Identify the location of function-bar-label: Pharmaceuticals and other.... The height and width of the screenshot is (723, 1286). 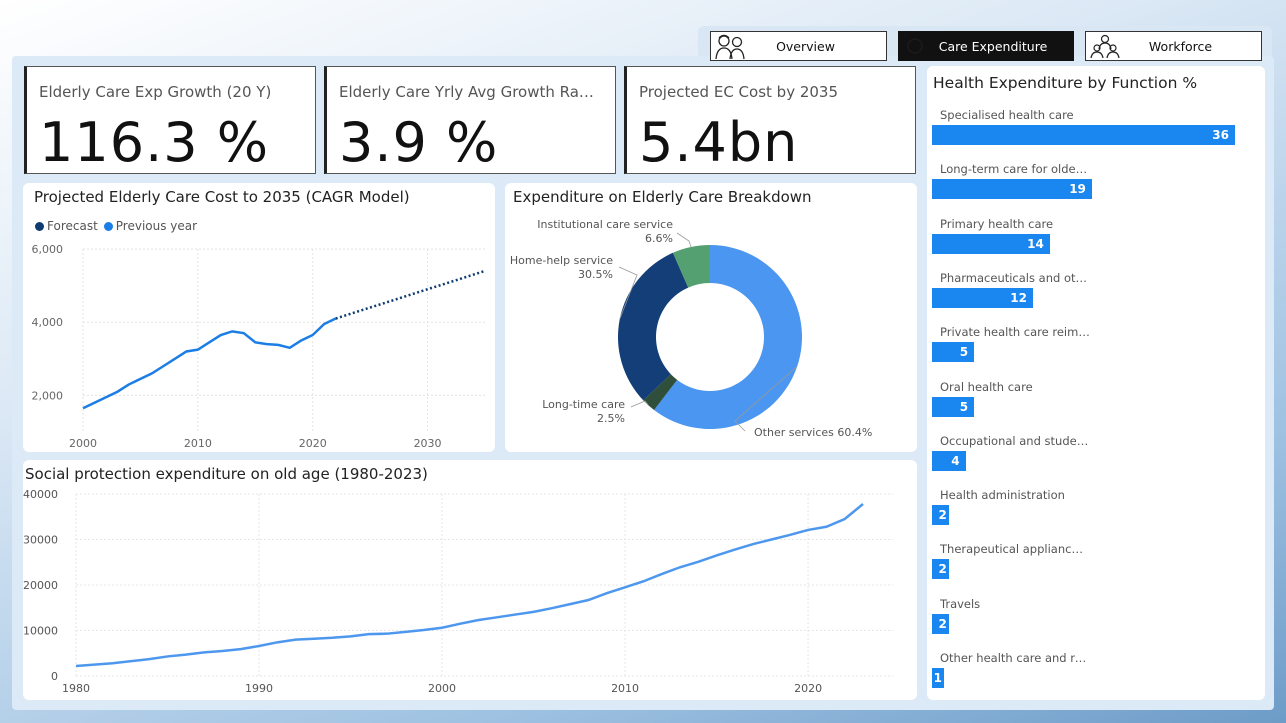
(1015, 277).